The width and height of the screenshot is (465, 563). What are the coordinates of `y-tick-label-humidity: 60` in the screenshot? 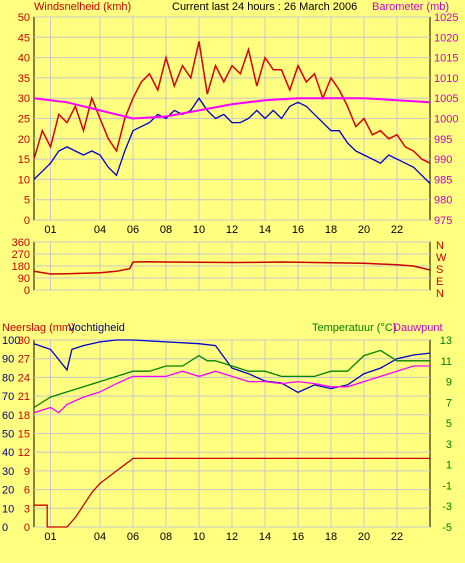 It's located at (8, 416).